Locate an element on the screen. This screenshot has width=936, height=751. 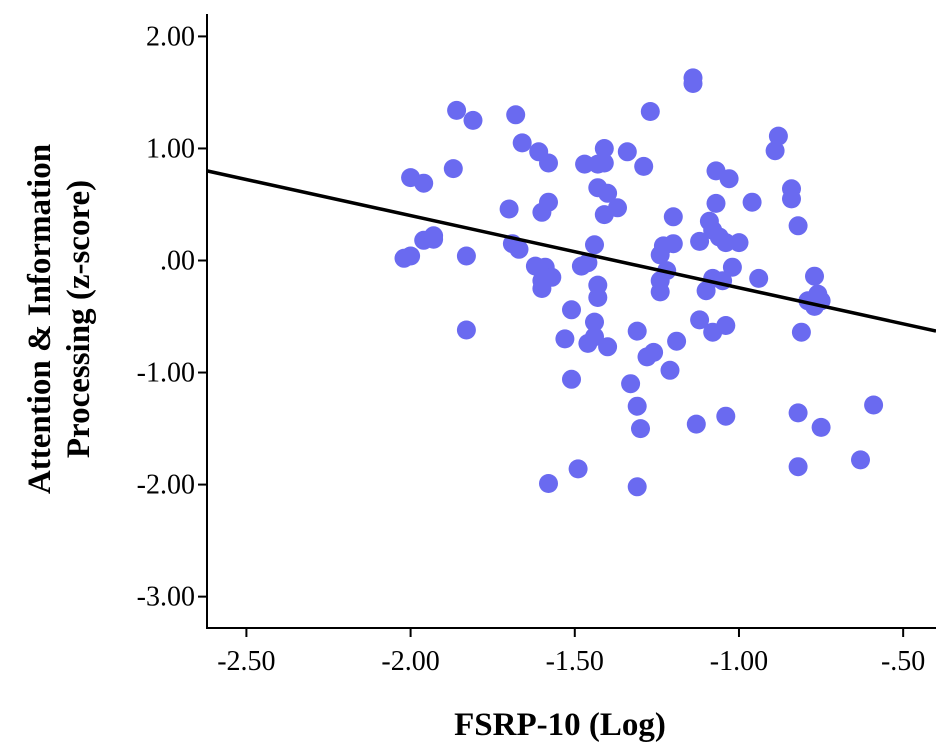
x-axis-title: FSRP-10 (Log) is located at coordinates (560, 725).